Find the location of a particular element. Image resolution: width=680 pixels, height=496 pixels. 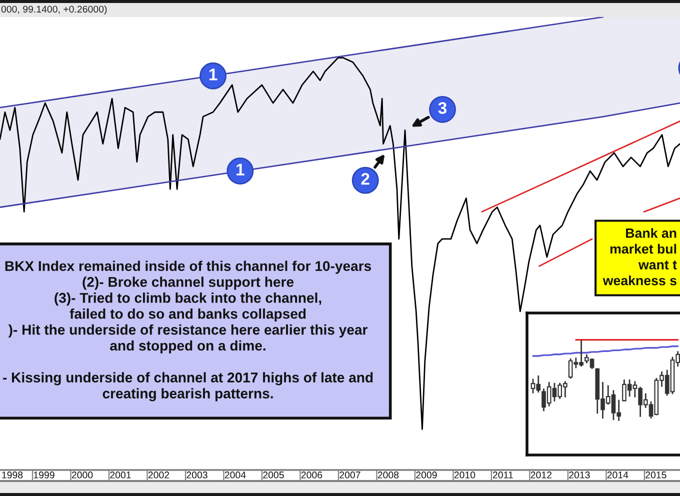

annotation: 3 is located at coordinates (442, 108).